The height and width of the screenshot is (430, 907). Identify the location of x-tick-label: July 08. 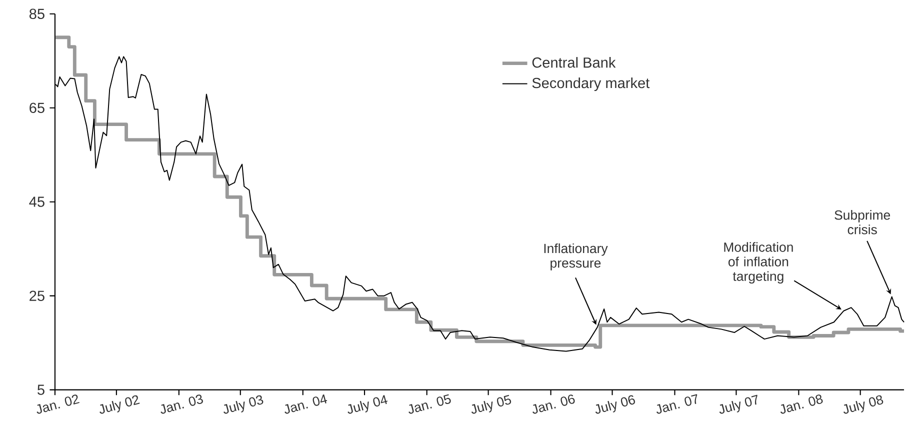
(863, 404).